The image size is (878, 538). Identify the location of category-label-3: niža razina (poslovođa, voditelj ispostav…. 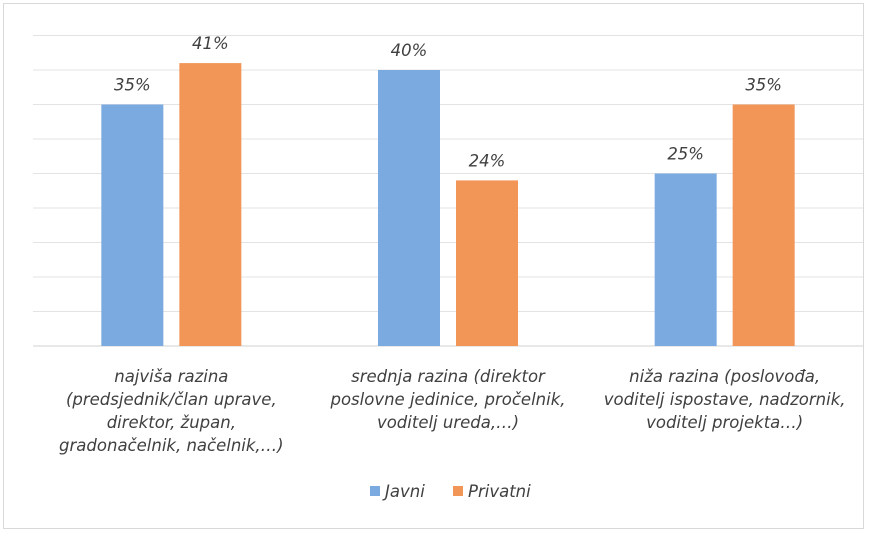
(725, 399).